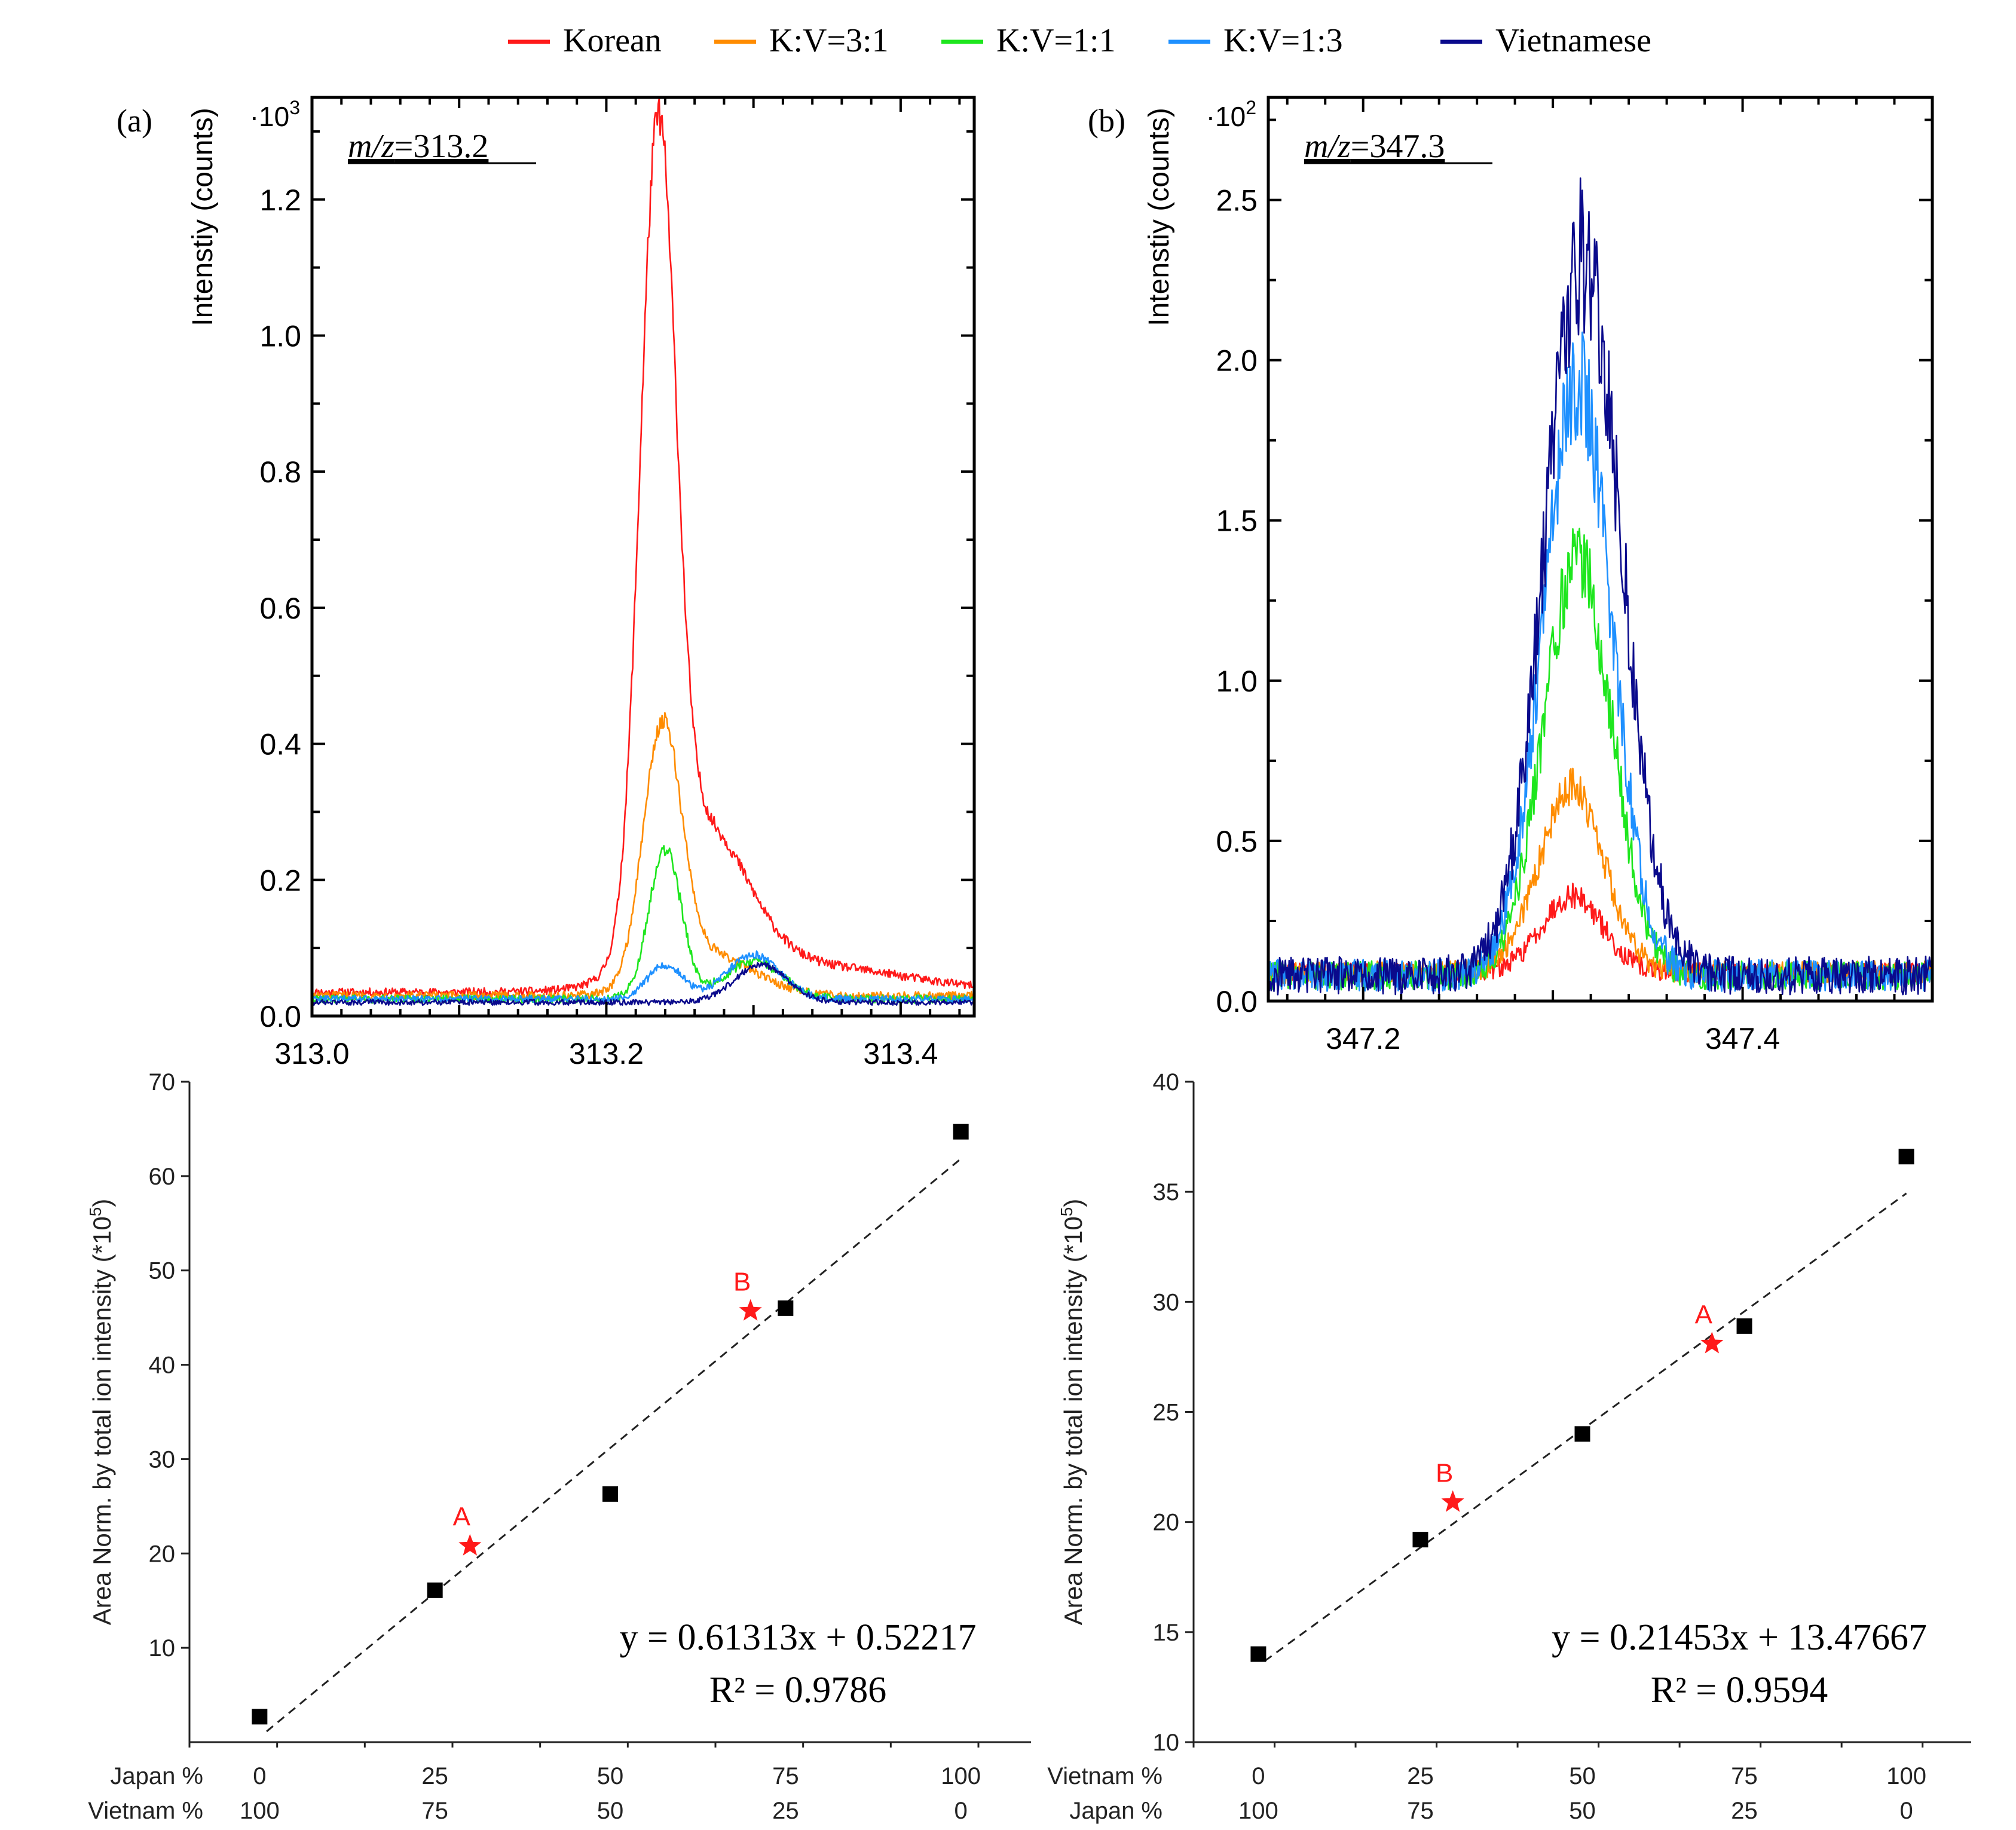 The image size is (2016, 1830). I want to click on legend-label: Vietnamese, so click(1573, 40).